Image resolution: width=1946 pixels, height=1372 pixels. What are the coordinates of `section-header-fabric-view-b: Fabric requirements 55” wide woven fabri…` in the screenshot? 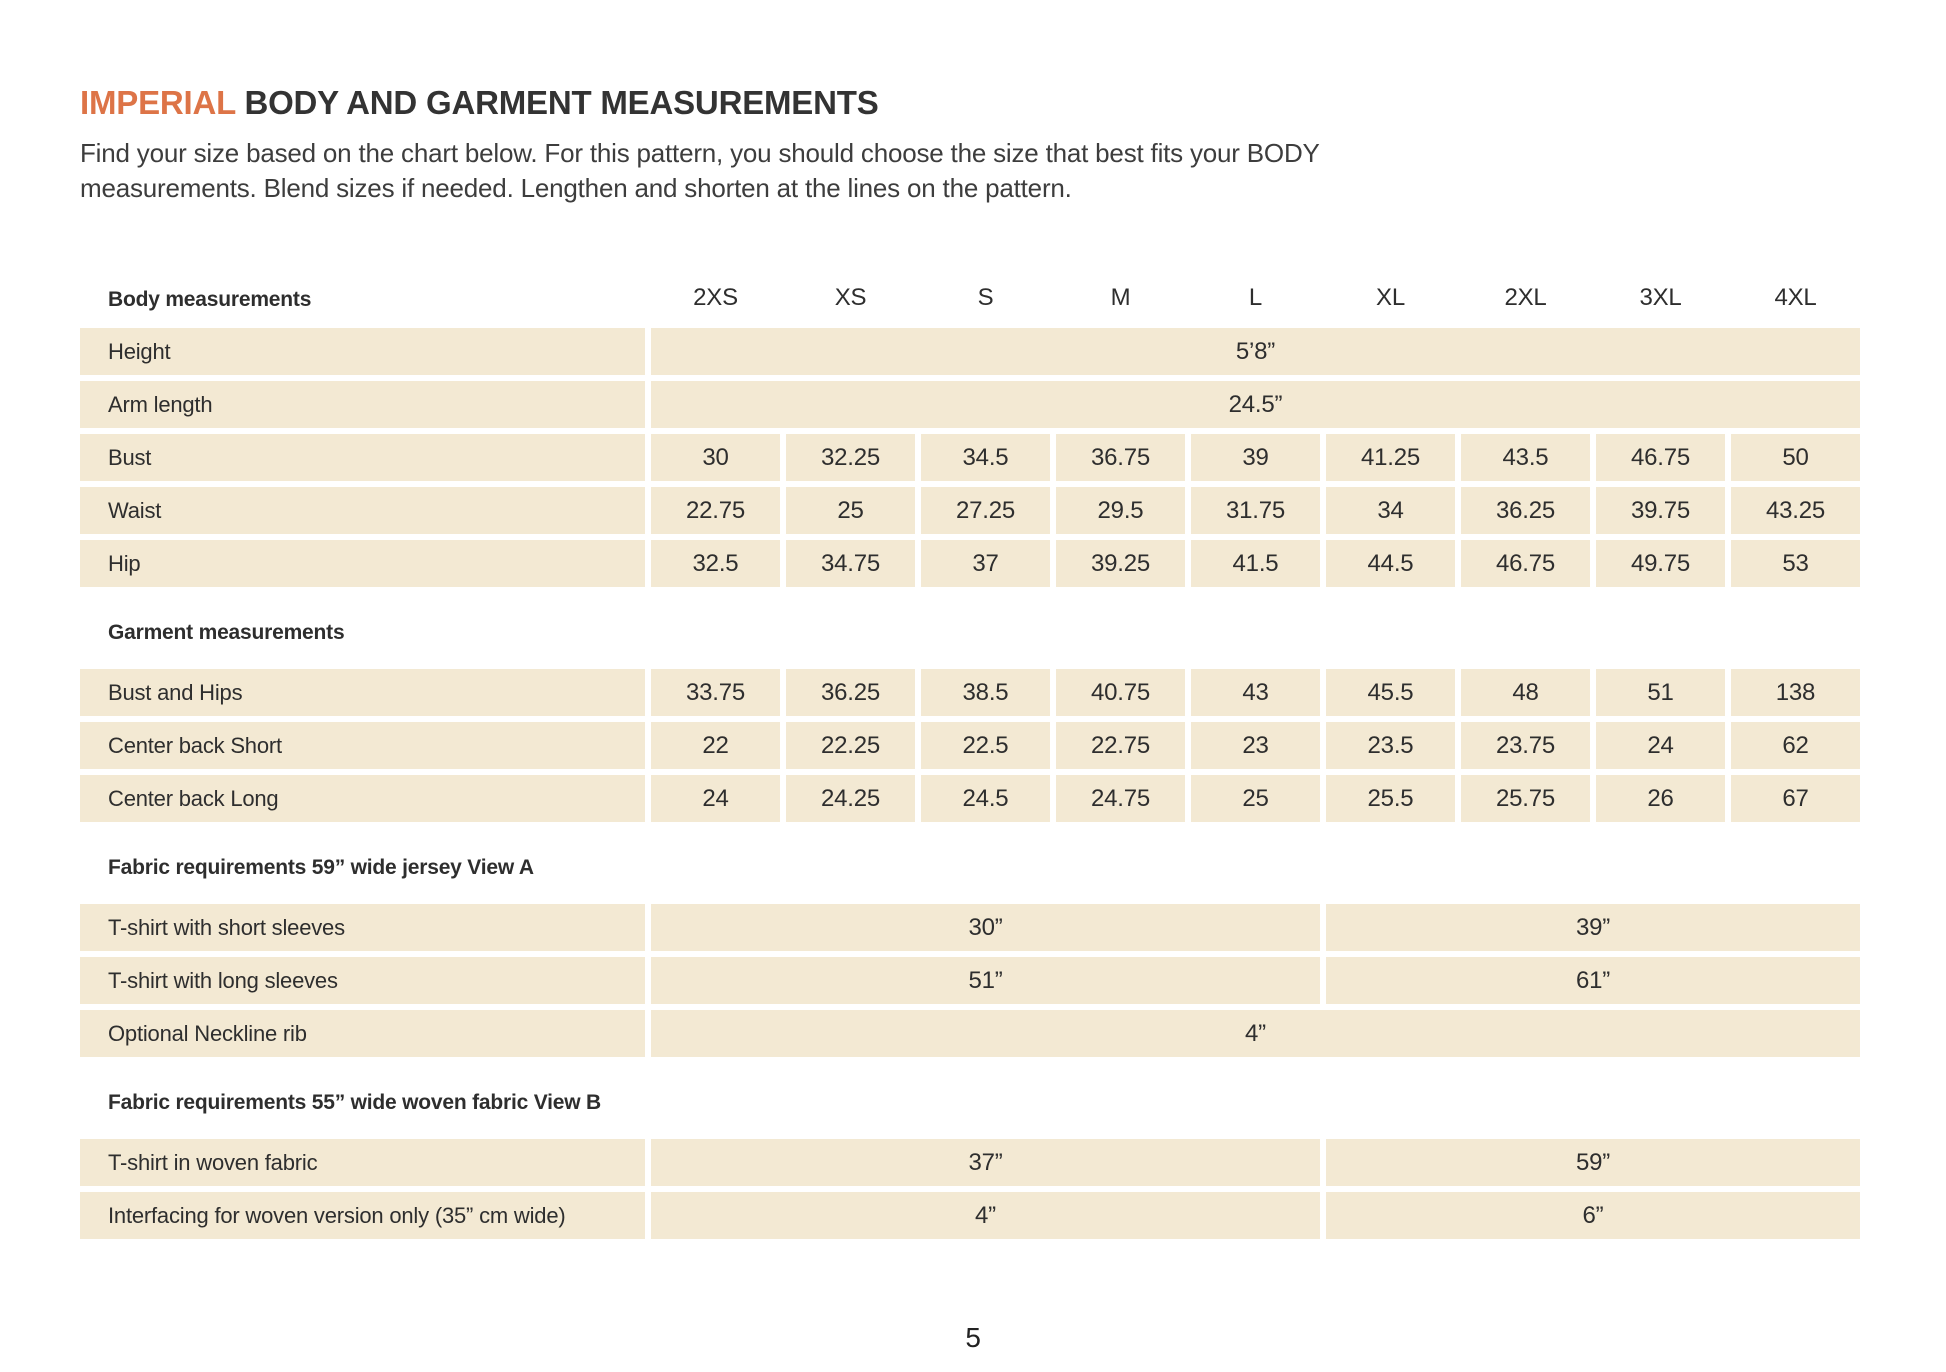 It's located at (355, 1103).